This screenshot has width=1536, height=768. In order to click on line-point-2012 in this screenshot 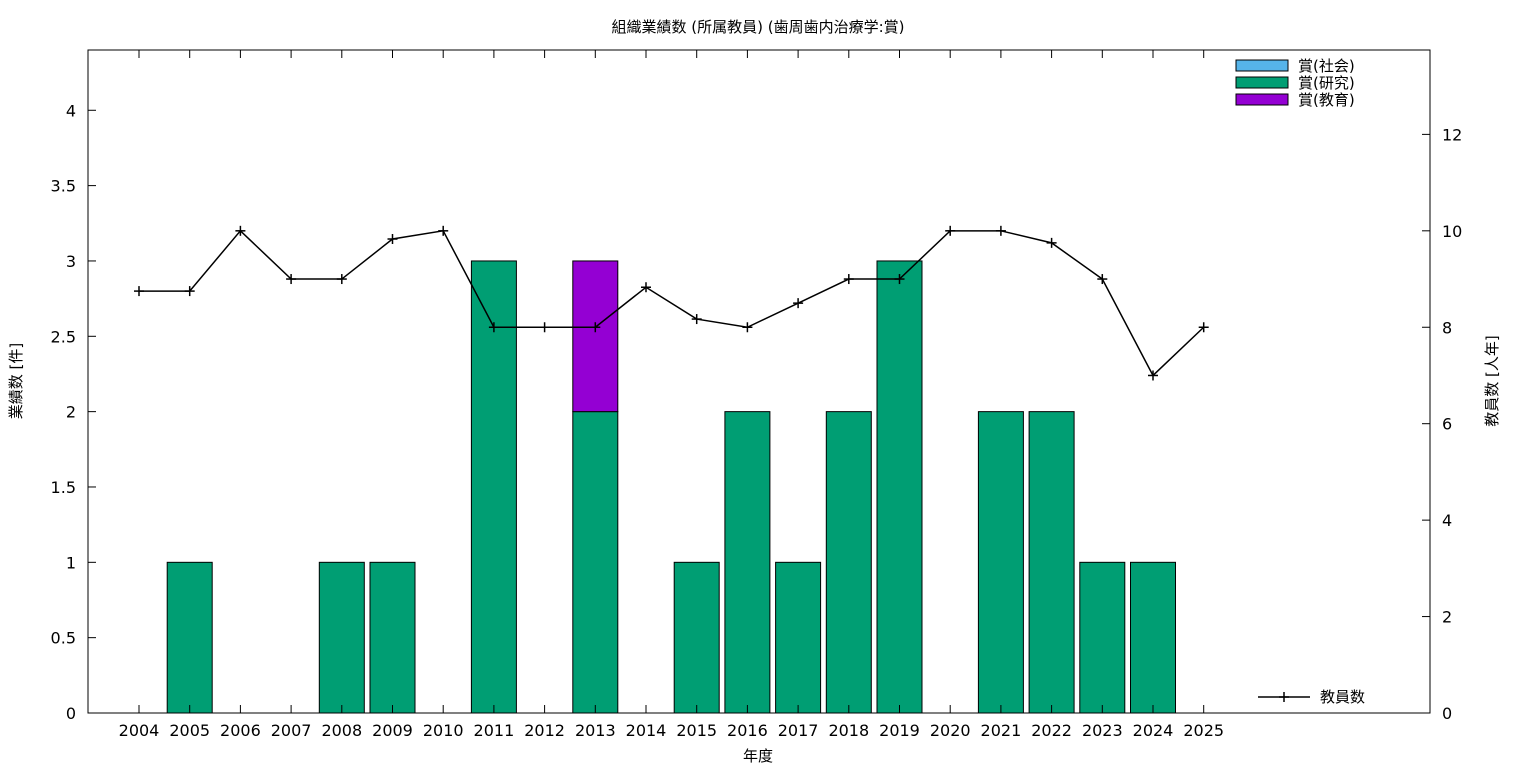, I will do `click(544, 327)`.